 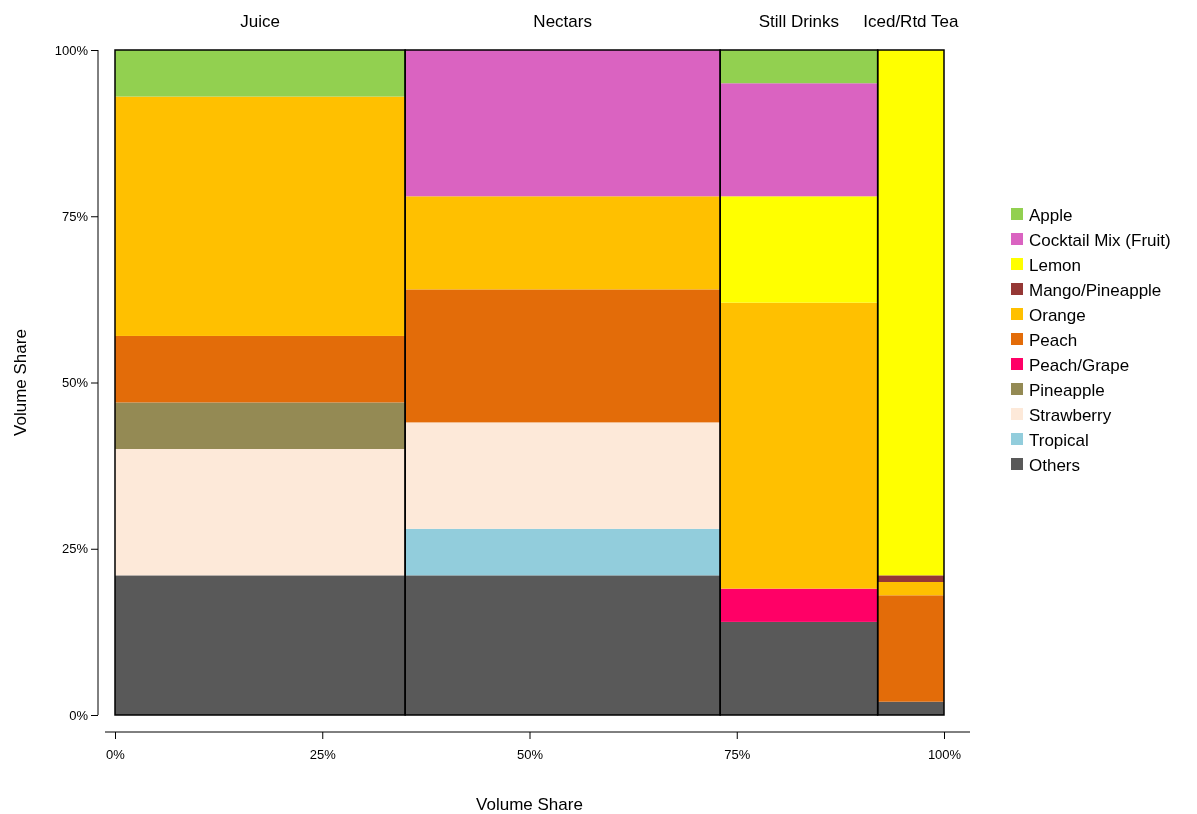 What do you see at coordinates (75, 216) in the screenshot?
I see `y-tick-label: 75%` at bounding box center [75, 216].